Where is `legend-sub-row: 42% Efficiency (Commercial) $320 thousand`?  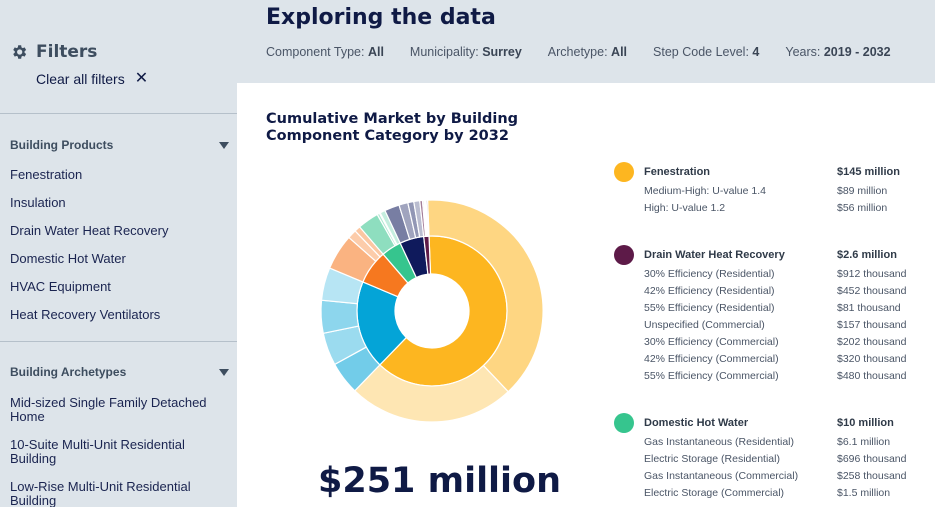 legend-sub-row: 42% Efficiency (Commercial) $320 thousand is located at coordinates (775, 359).